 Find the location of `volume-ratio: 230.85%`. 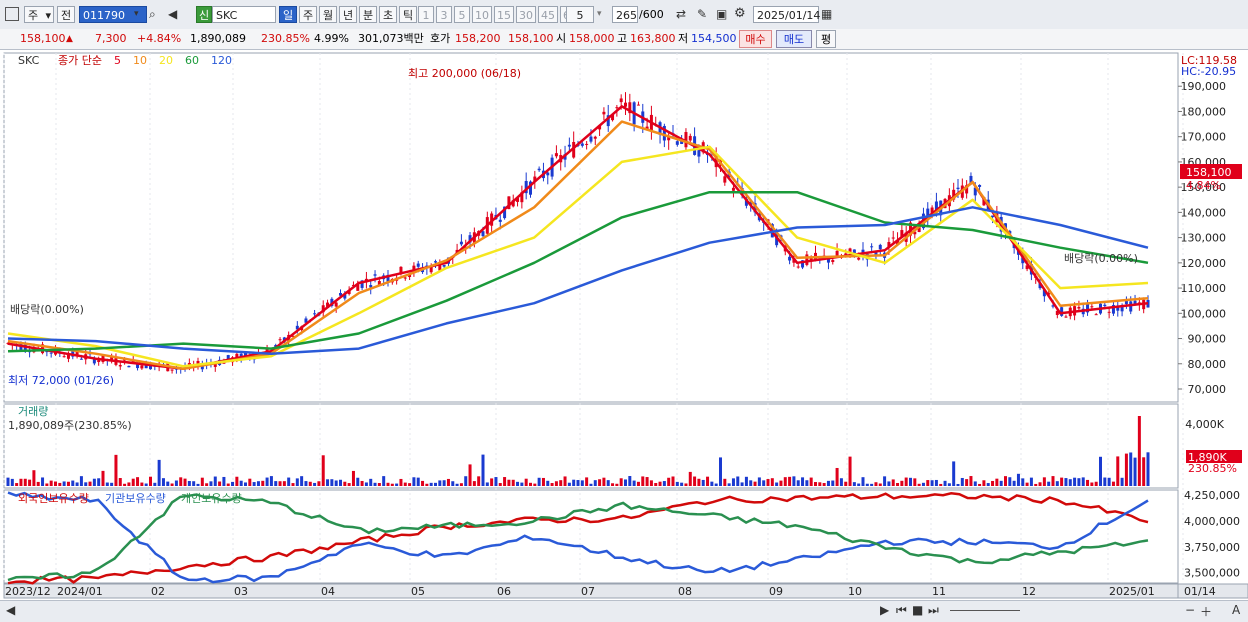

volume-ratio: 230.85% is located at coordinates (285, 38).